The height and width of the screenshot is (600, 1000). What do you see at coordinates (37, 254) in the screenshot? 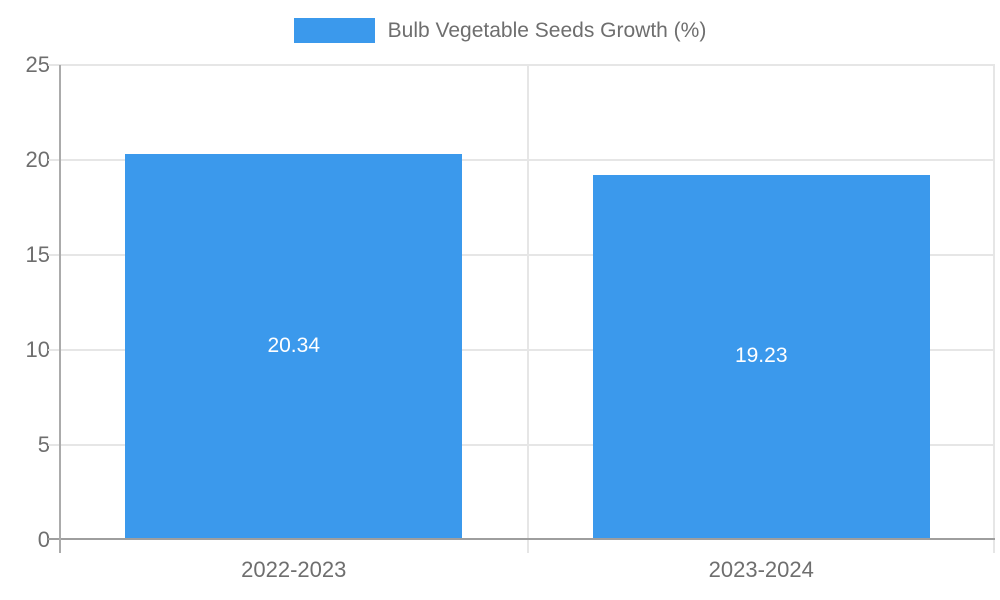
I see `y-tick-label: 15` at bounding box center [37, 254].